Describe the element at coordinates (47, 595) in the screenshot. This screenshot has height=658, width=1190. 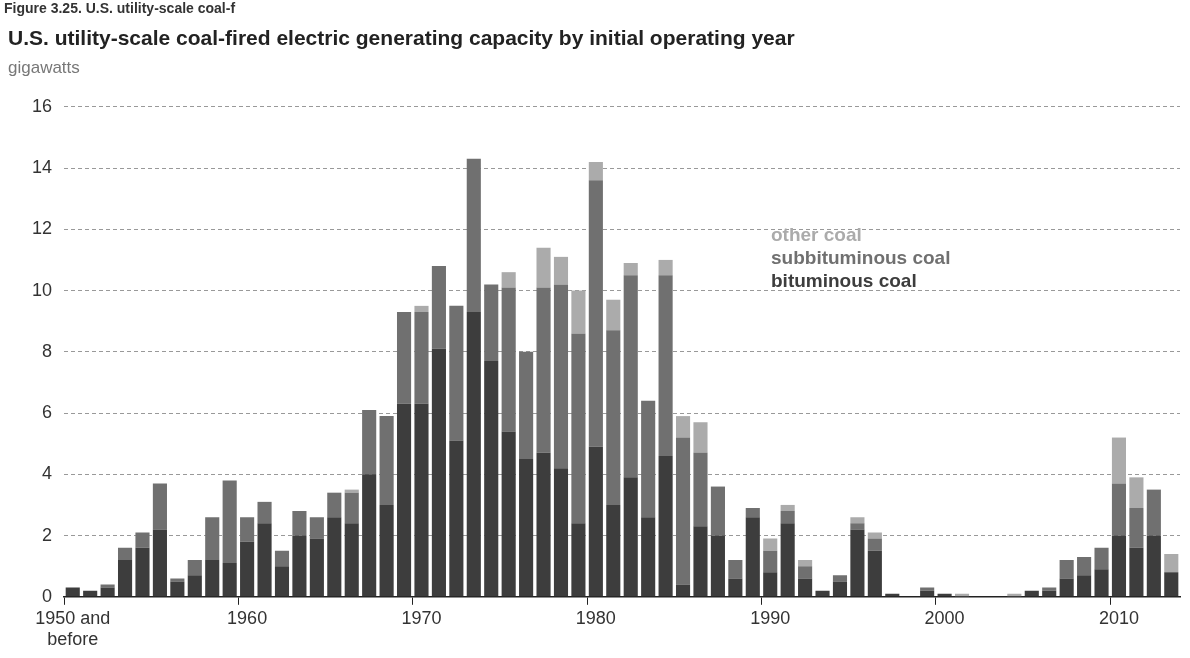
I see `y-tick-label: 0` at that location.